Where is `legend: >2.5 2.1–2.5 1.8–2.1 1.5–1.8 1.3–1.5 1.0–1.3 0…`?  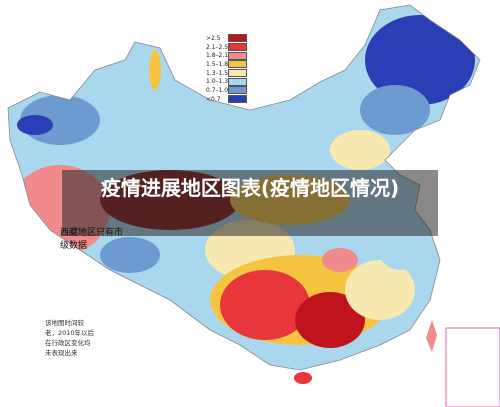
legend: >2.5 2.1–2.5 1.8–2.1 1.5–1.8 1.3–1.5 1.0–1.3 0… is located at coordinates (226, 69).